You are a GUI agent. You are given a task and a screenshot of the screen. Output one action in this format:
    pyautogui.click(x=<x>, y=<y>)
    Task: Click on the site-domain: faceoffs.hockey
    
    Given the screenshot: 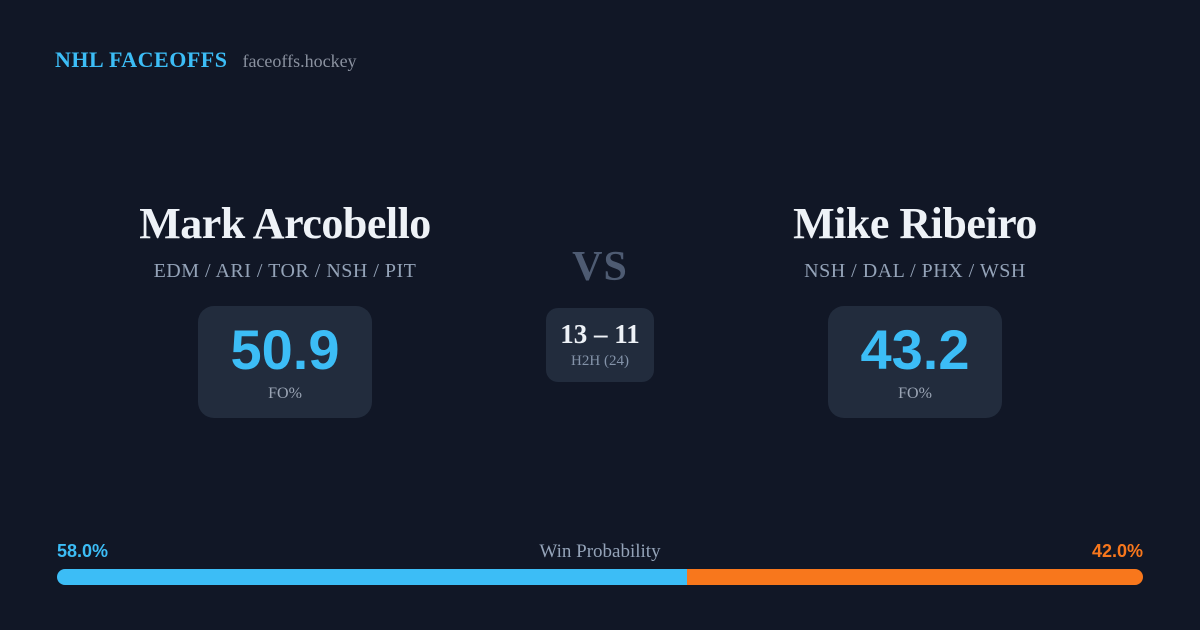 What is the action you would take?
    pyautogui.click(x=299, y=61)
    